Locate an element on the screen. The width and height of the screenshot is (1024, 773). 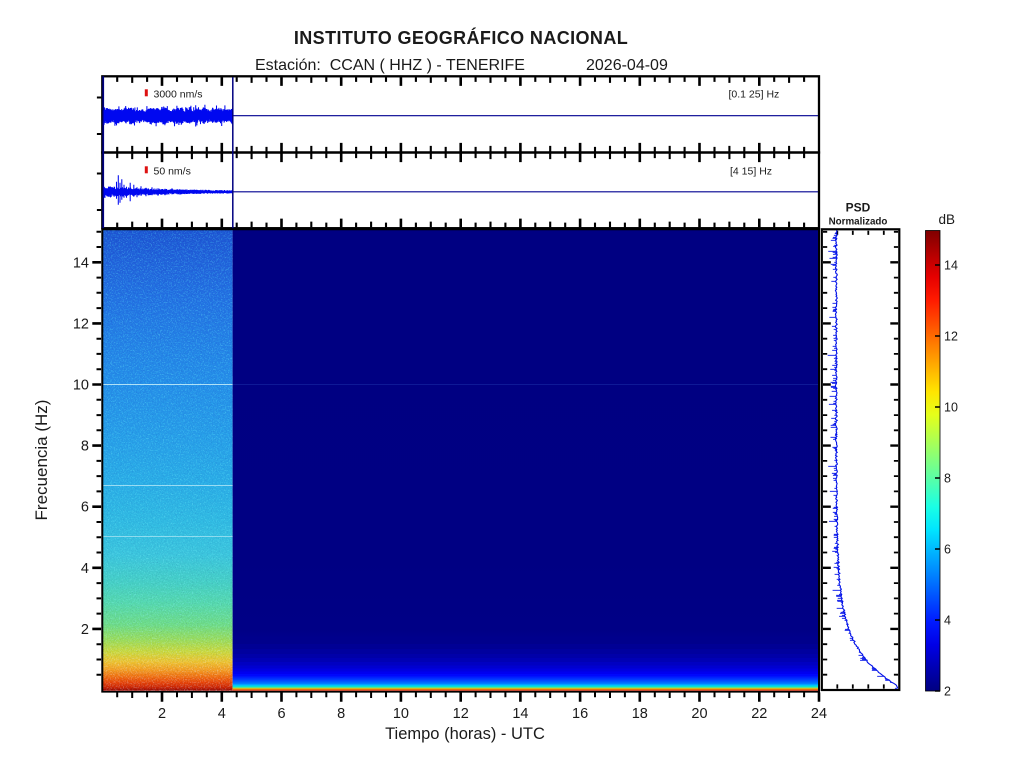
svg-text:Estación: CCAN ( HHZ ) - TENE: Estación: CCAN ( HHZ ) - TENERIFE is located at coordinates (390, 65).